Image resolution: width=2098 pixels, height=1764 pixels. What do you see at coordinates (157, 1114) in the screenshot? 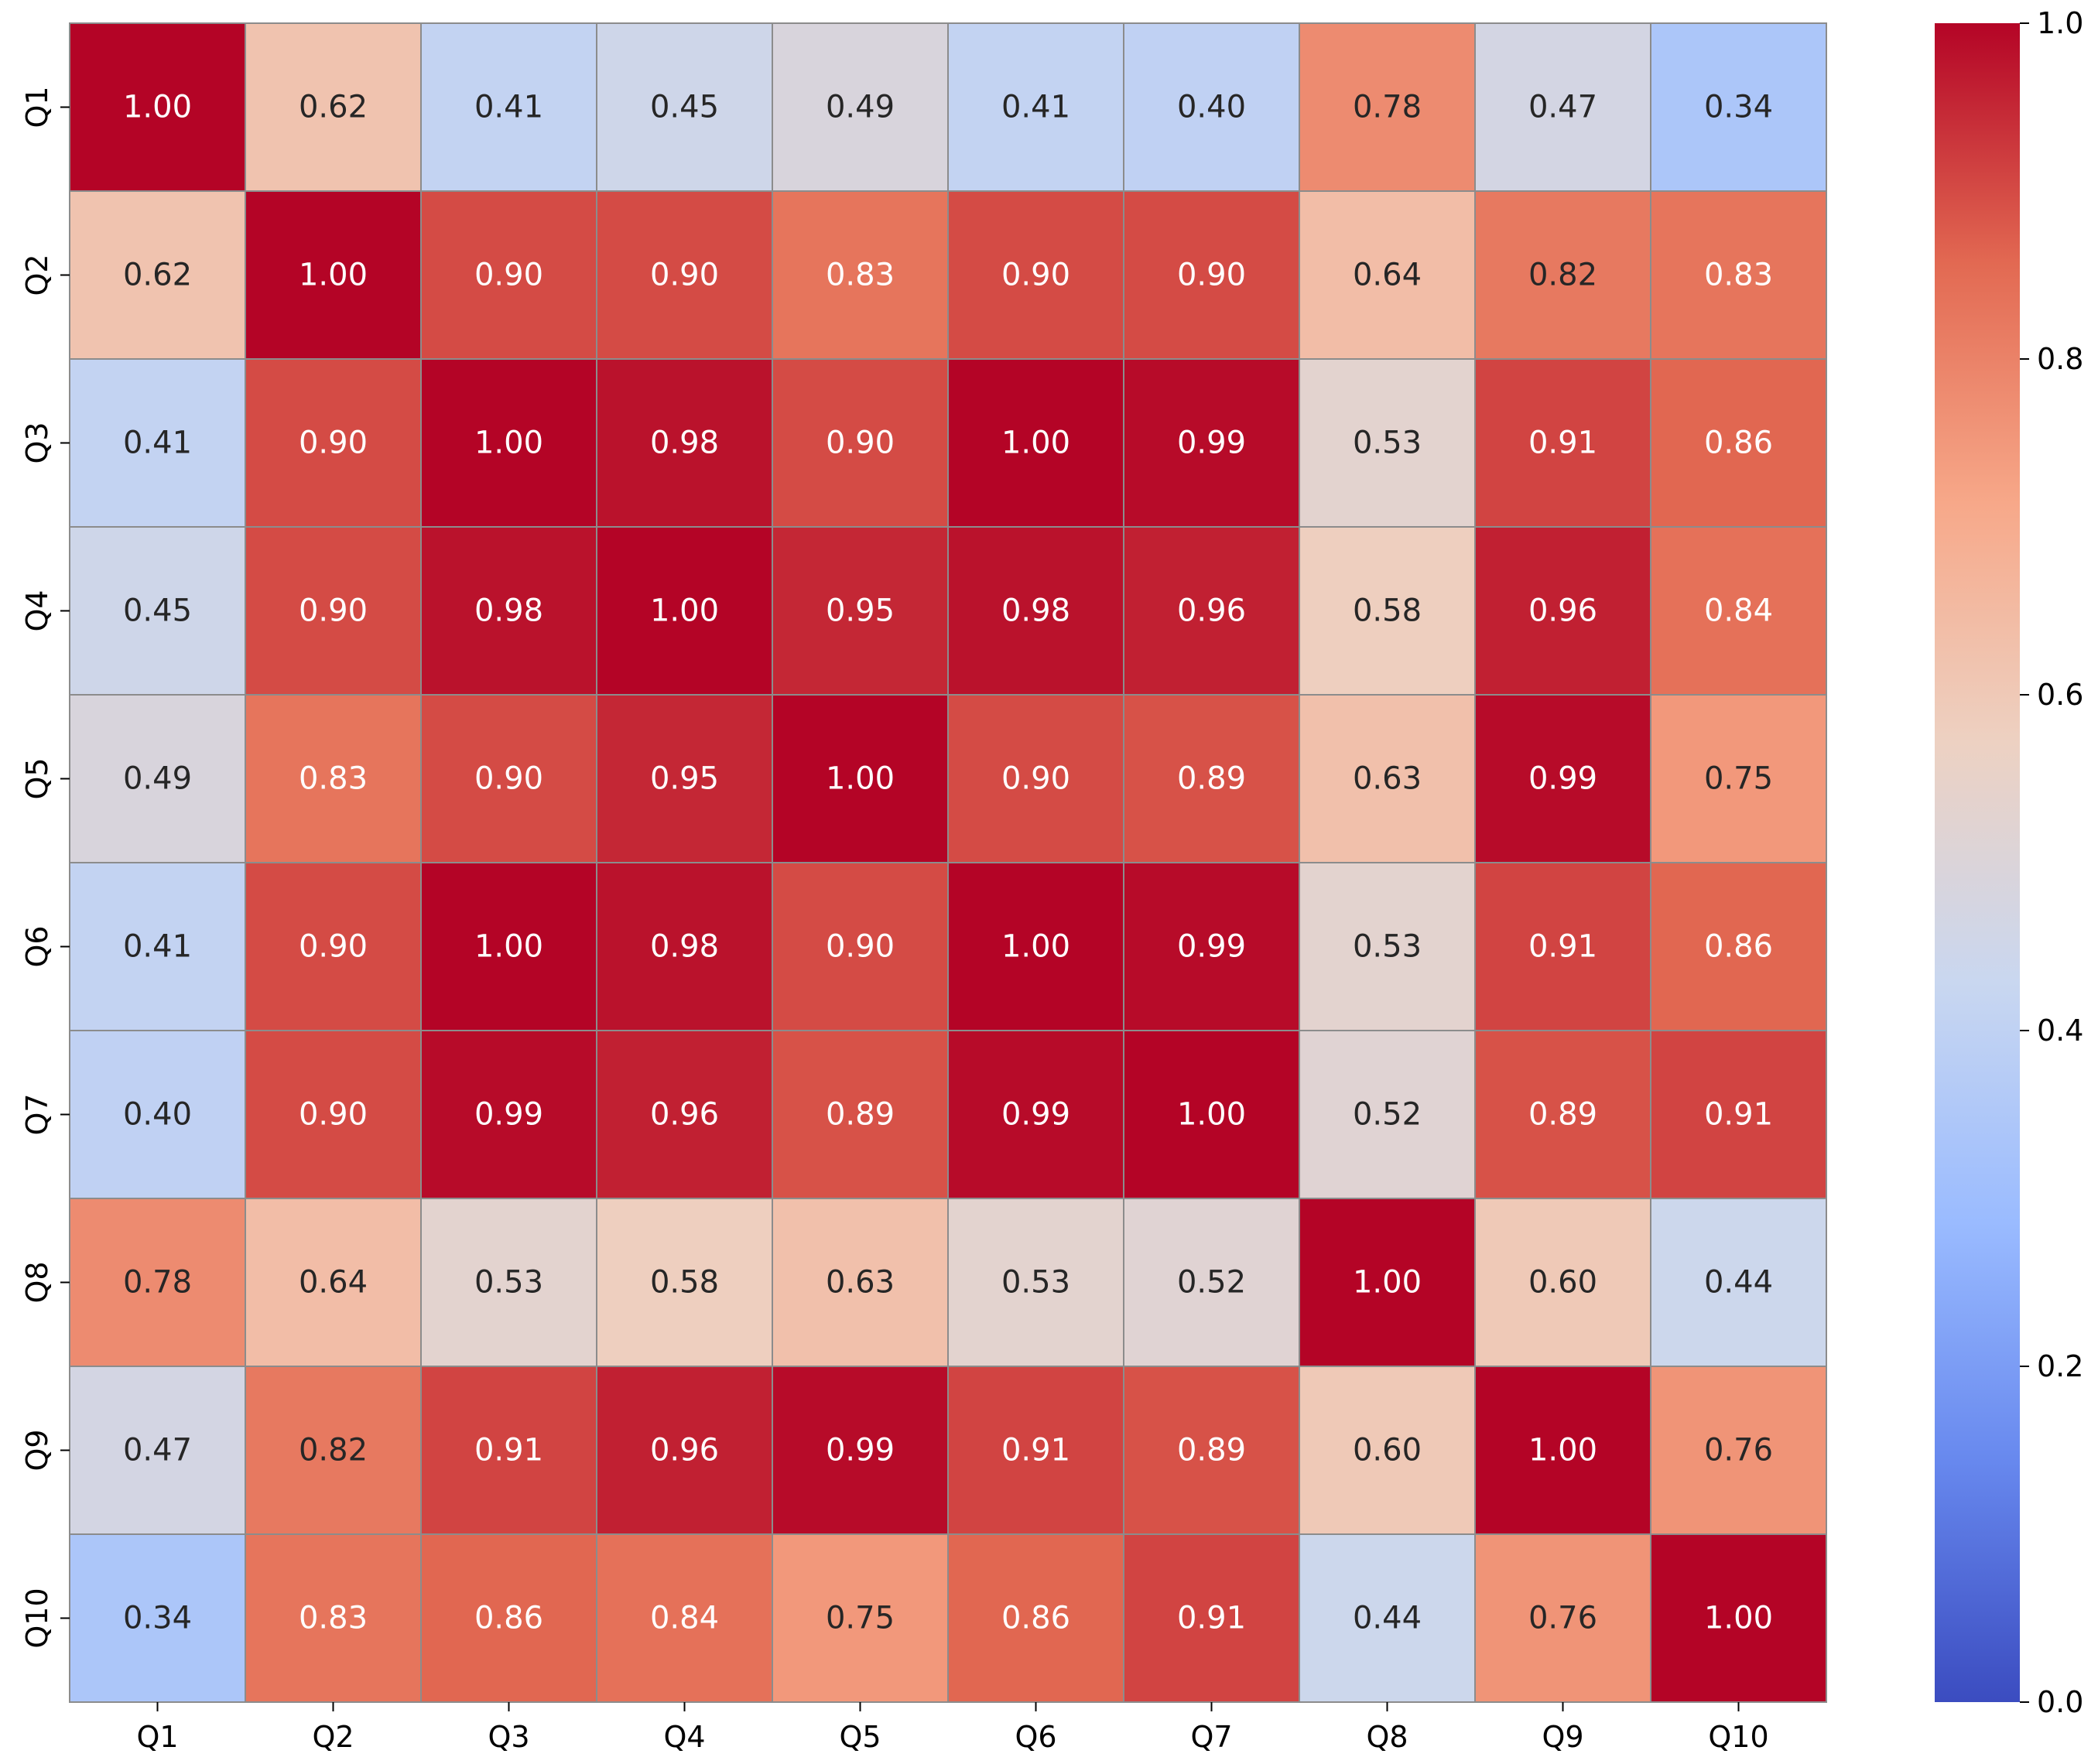
I see `heatmap-cell-q7-q1` at bounding box center [157, 1114].